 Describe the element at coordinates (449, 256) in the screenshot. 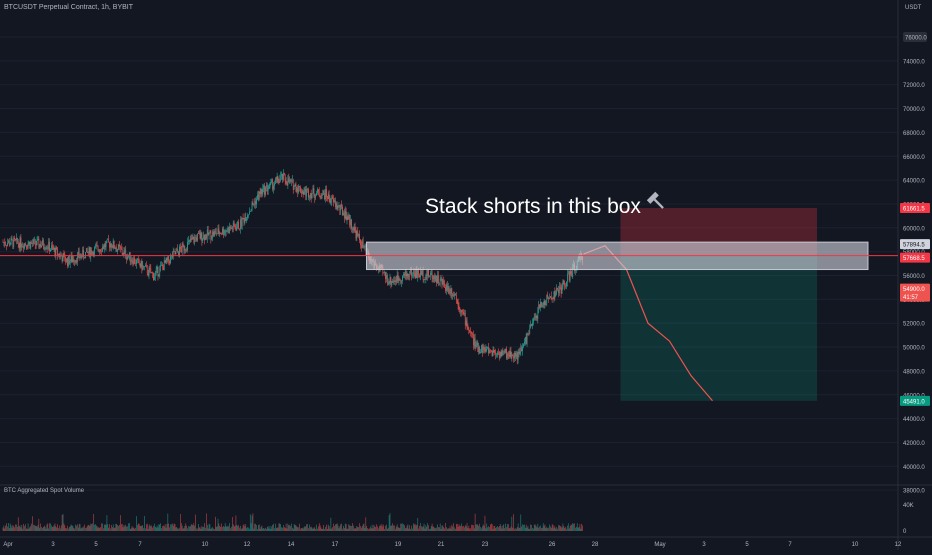

I see `short-box` at that location.